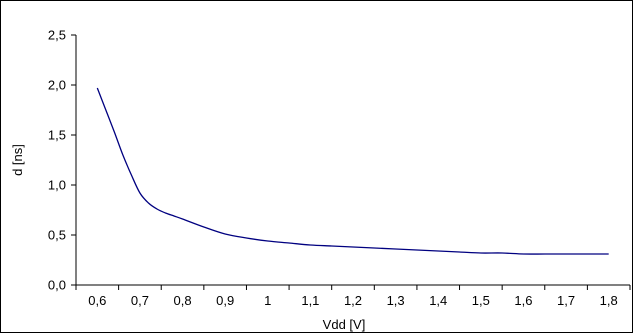 This screenshot has height=333, width=633. What do you see at coordinates (523, 300) in the screenshot?
I see `x-tick-label: 1,6` at bounding box center [523, 300].